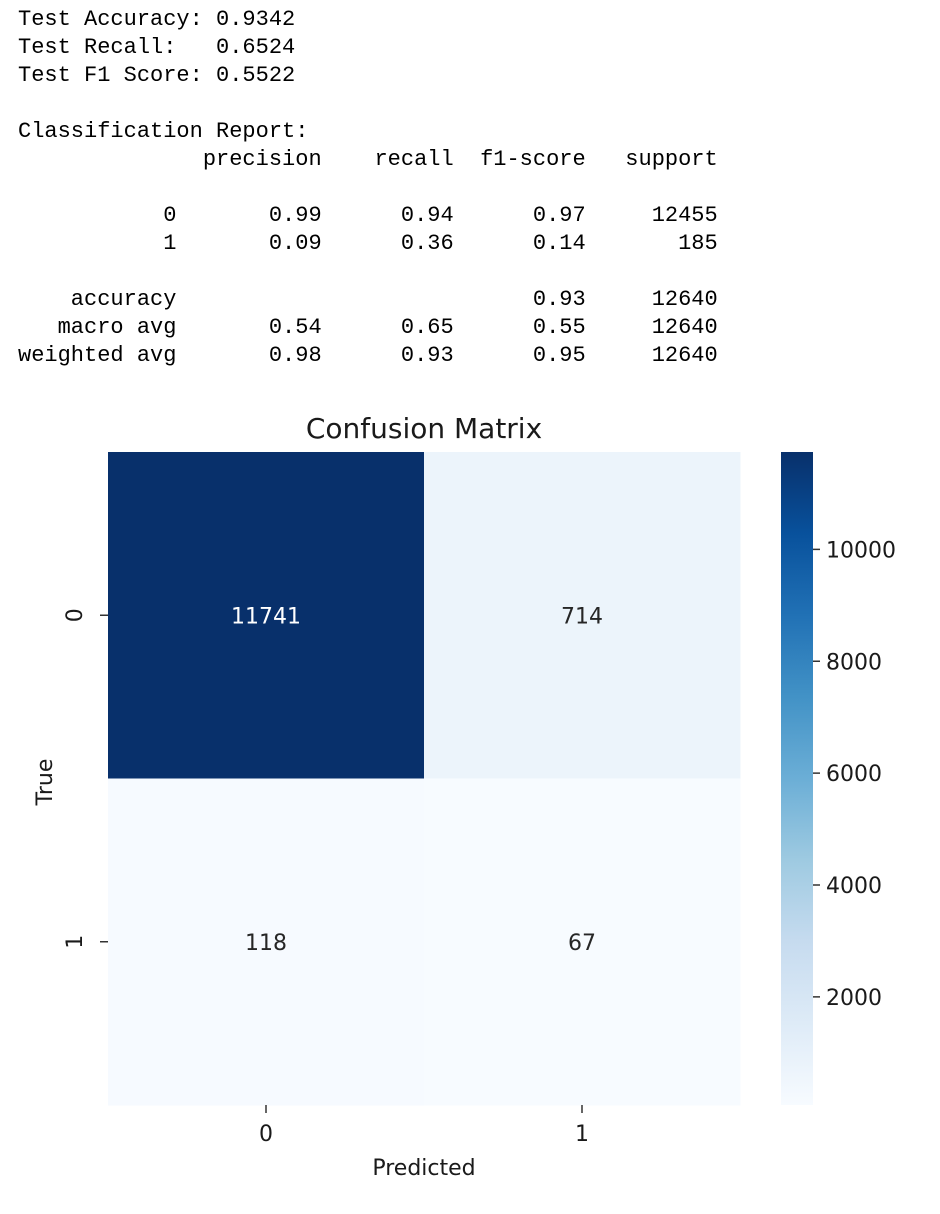 The width and height of the screenshot is (940, 1214). I want to click on report-line: accuracy 0.93 12640, so click(368, 299).